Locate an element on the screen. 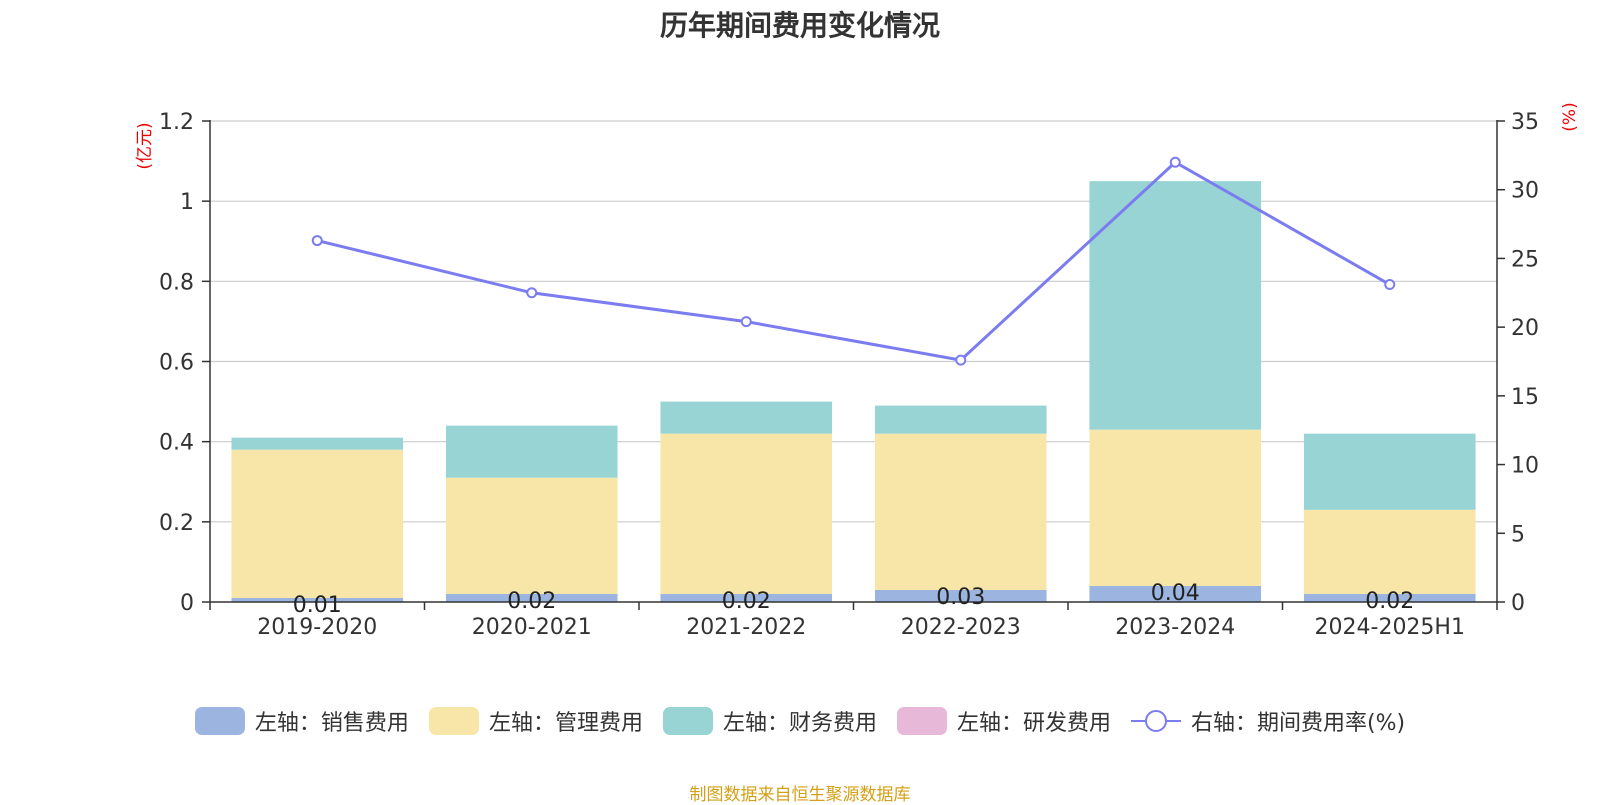 This screenshot has height=805, width=1600. legend-item-rnd: 左轴：研发费用 is located at coordinates (1003, 721).